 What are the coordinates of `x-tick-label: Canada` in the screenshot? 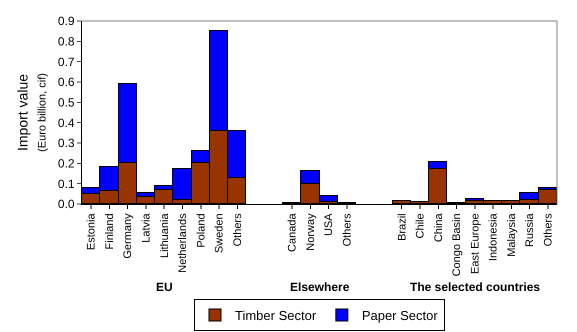 It's located at (292, 232).